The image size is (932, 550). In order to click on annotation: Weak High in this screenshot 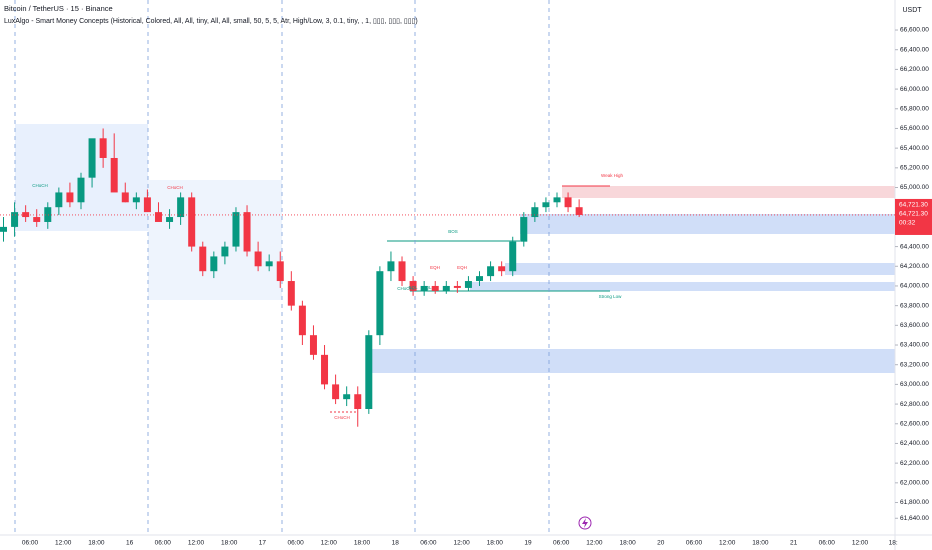, I will do `click(612, 175)`.